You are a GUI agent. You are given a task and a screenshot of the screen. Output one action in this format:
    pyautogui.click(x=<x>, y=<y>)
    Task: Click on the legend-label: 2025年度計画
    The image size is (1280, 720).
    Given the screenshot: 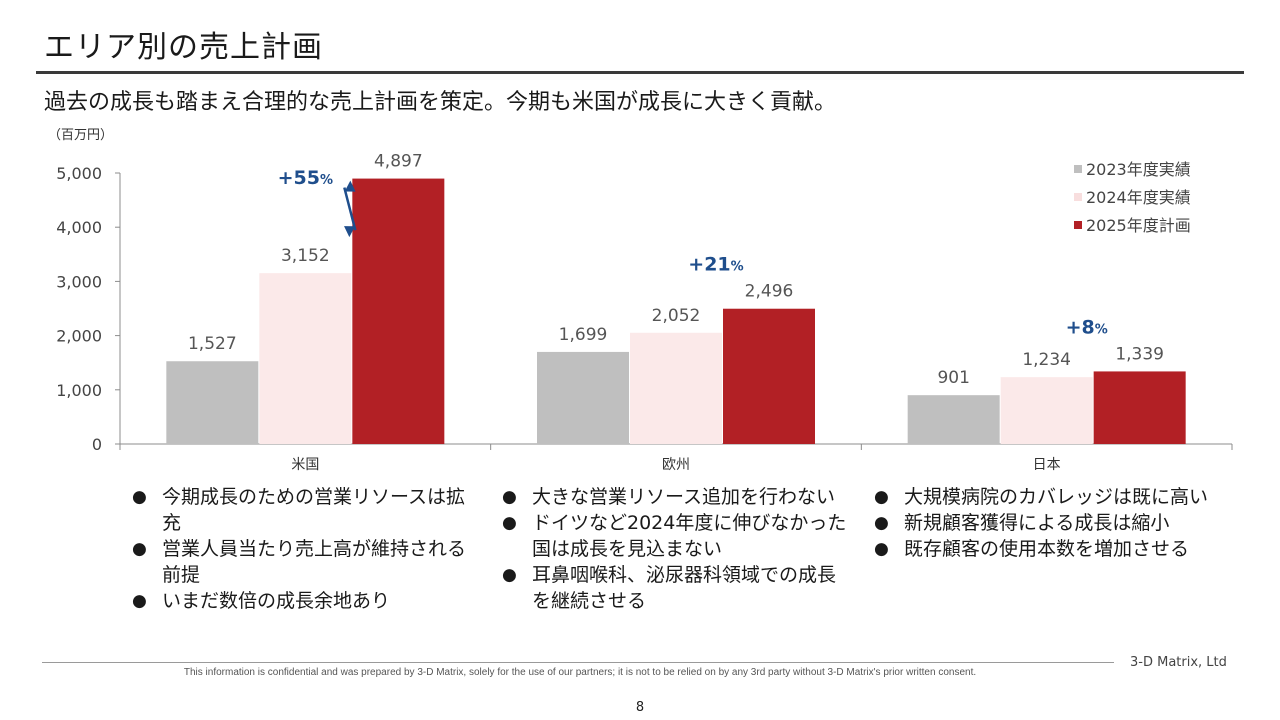 What is the action you would take?
    pyautogui.click(x=1138, y=225)
    